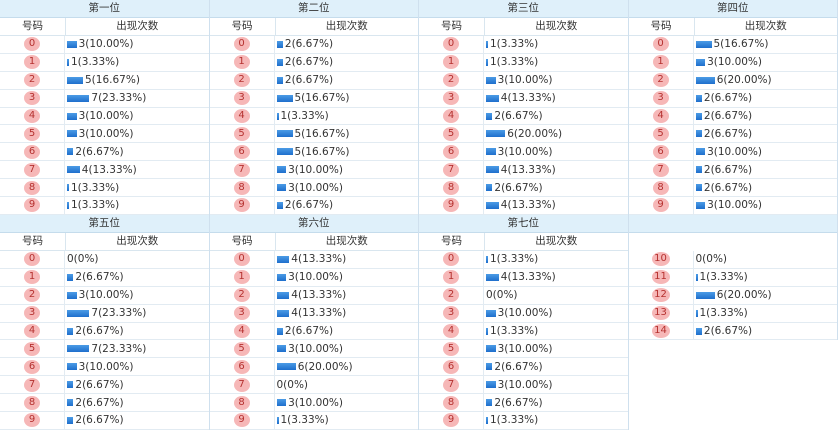 This screenshot has height=431, width=840. I want to click on number-ball: 11, so click(660, 277).